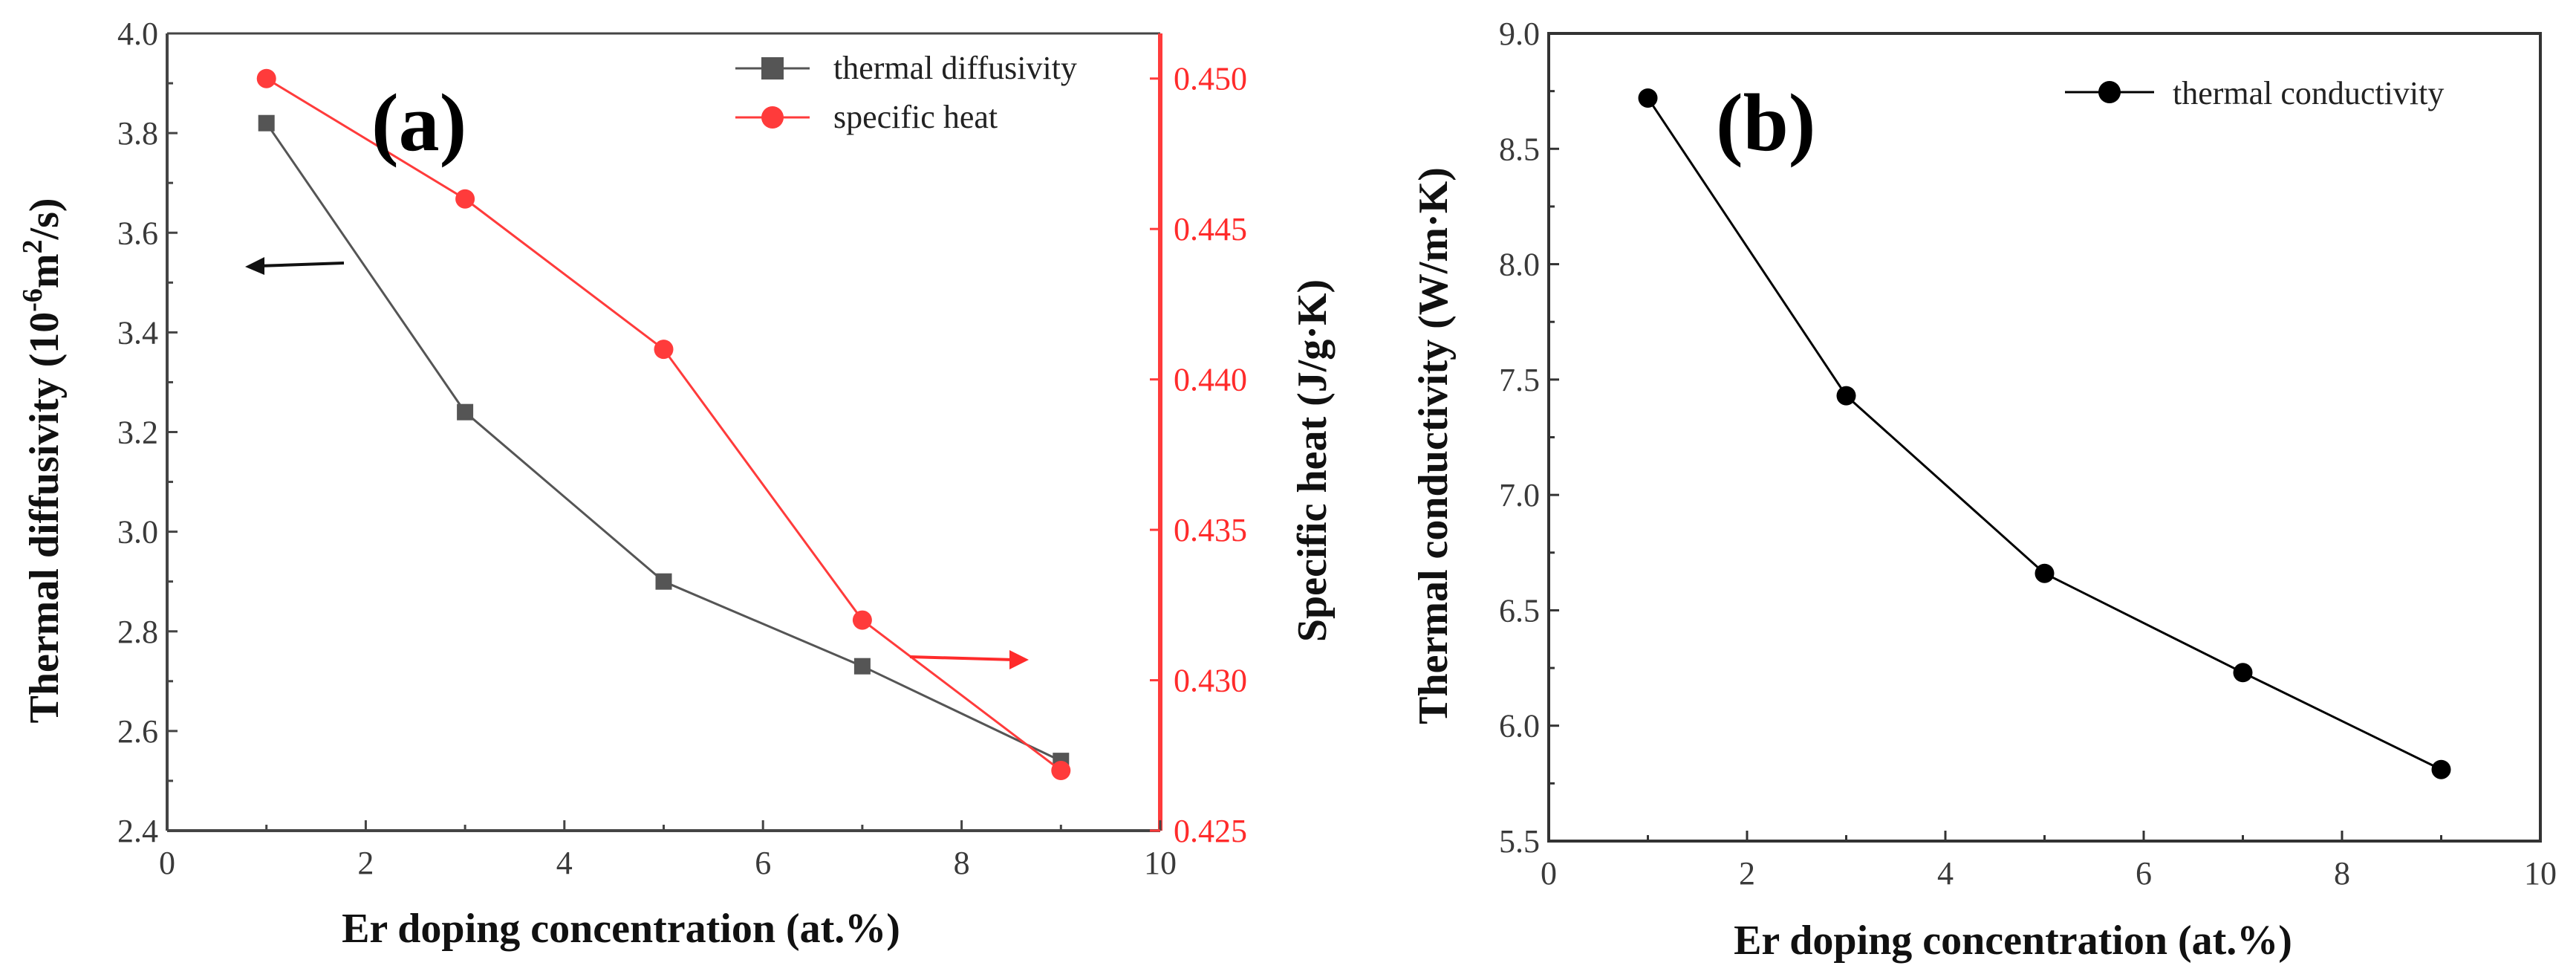 This screenshot has width=2576, height=980. I want to click on panel-a-y-tick-label: 2.4, so click(137, 831).